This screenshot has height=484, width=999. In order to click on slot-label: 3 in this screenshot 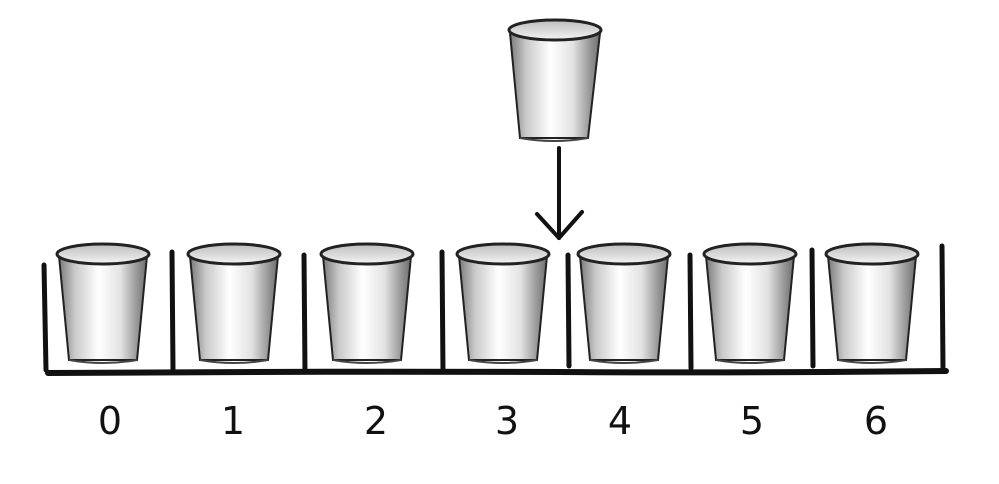, I will do `click(507, 421)`.